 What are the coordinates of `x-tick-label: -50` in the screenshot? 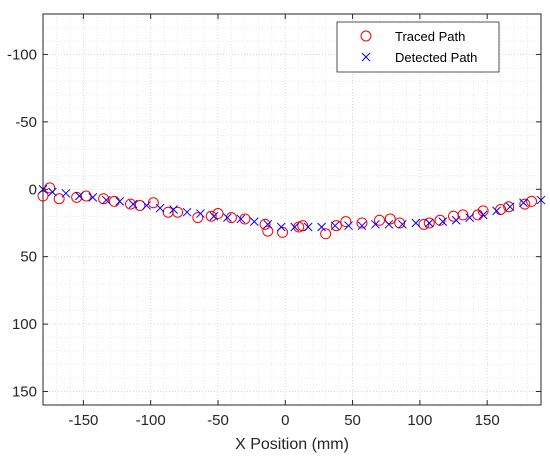 It's located at (218, 420).